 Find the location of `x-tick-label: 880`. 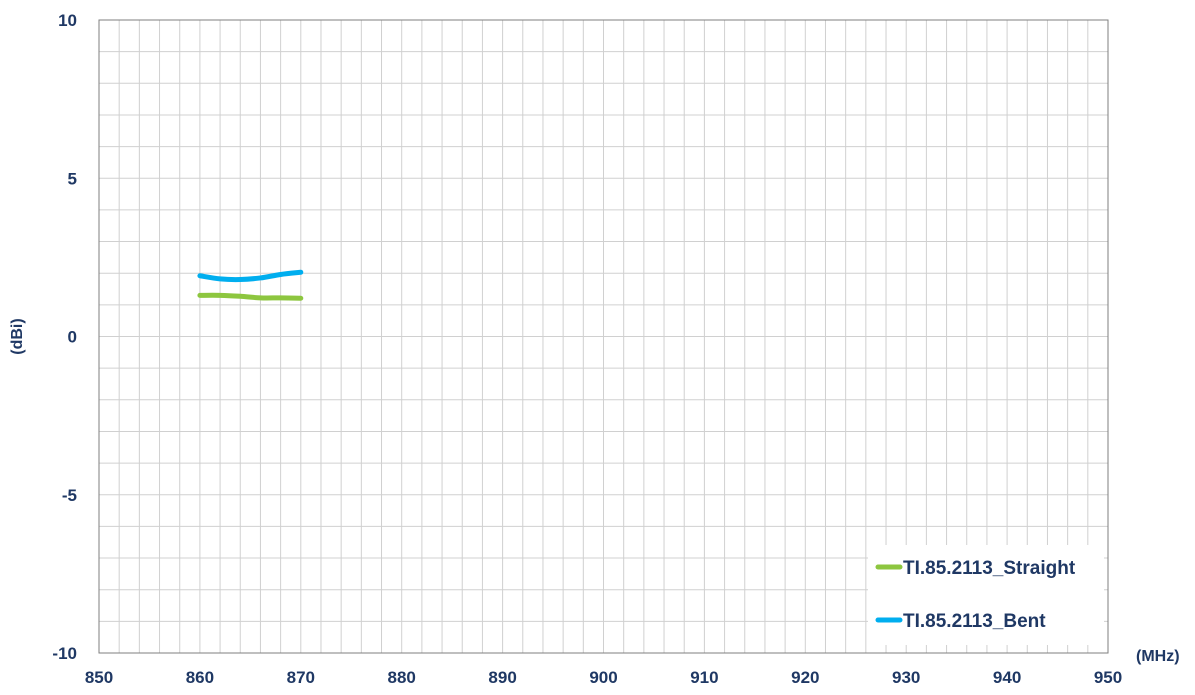

x-tick-label: 880 is located at coordinates (402, 677).